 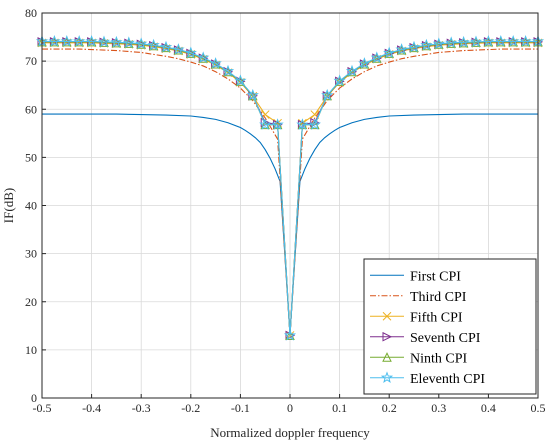 I want to click on y-tick-label: 50, so click(x=31, y=157).